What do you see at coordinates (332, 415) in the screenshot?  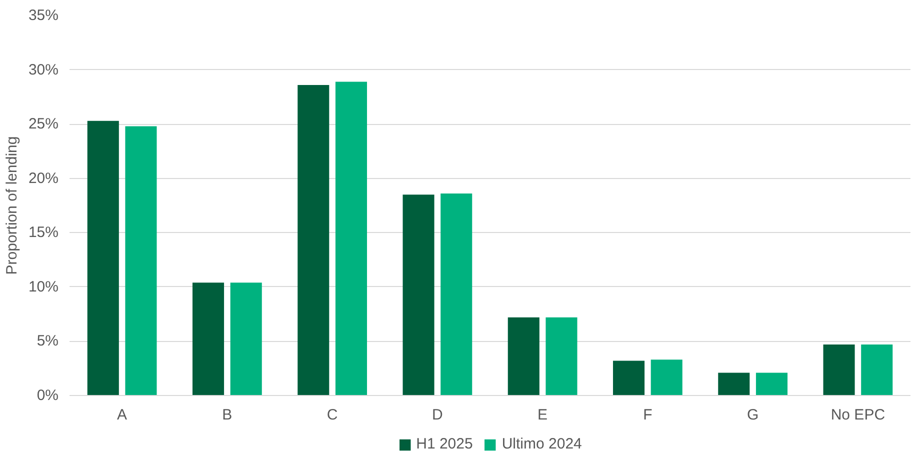 I see `x-tick-label: C` at bounding box center [332, 415].